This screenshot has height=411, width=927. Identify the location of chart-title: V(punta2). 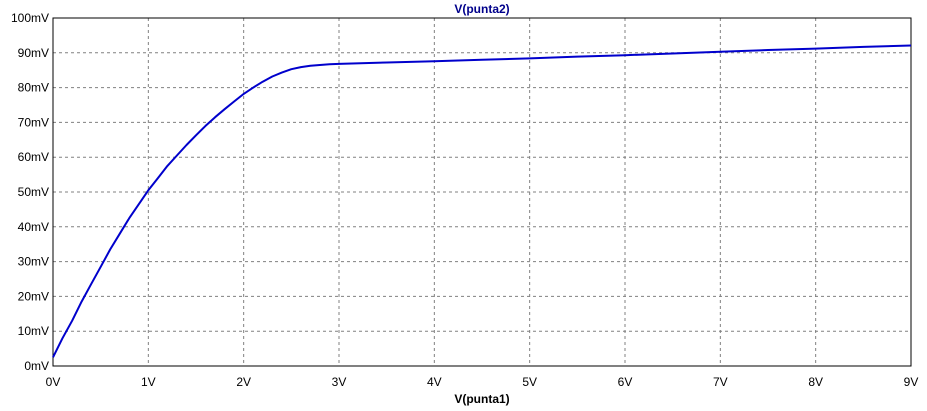
(481, 9).